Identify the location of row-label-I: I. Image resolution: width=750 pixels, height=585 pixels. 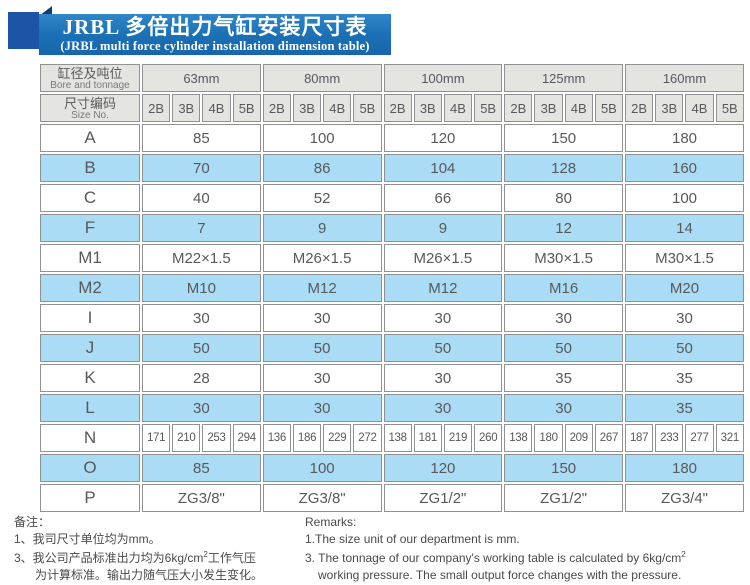
(90, 318).